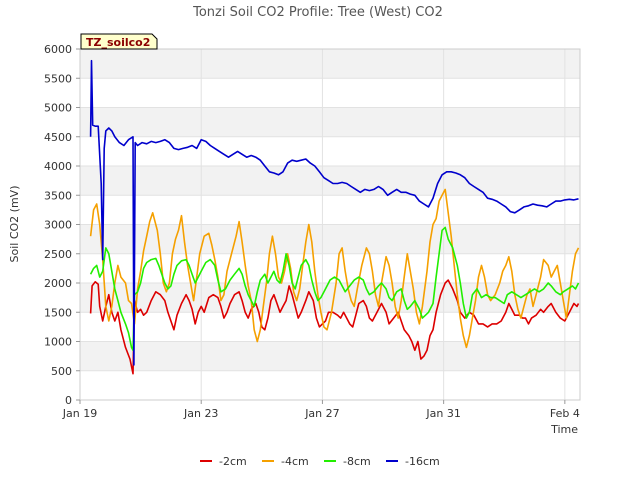  I want to click on y-tick-label: 5000, so click(58, 108).